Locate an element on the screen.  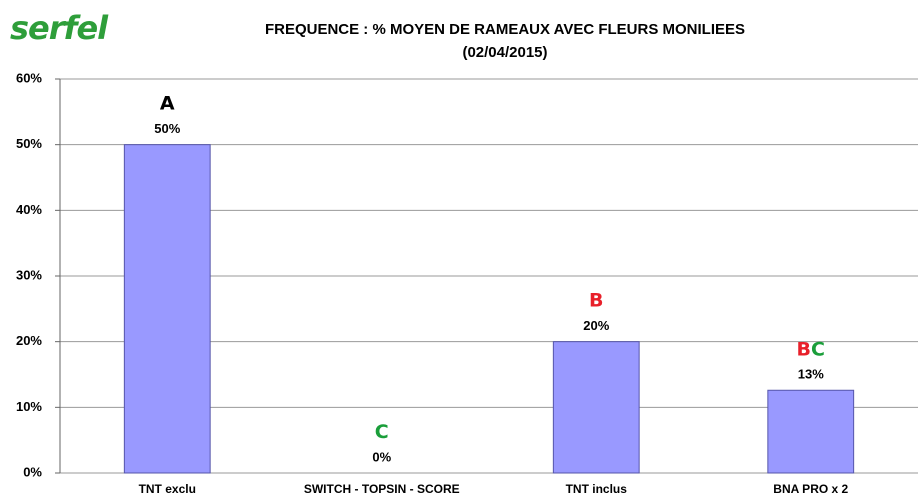
value-label: 50% is located at coordinates (167, 128).